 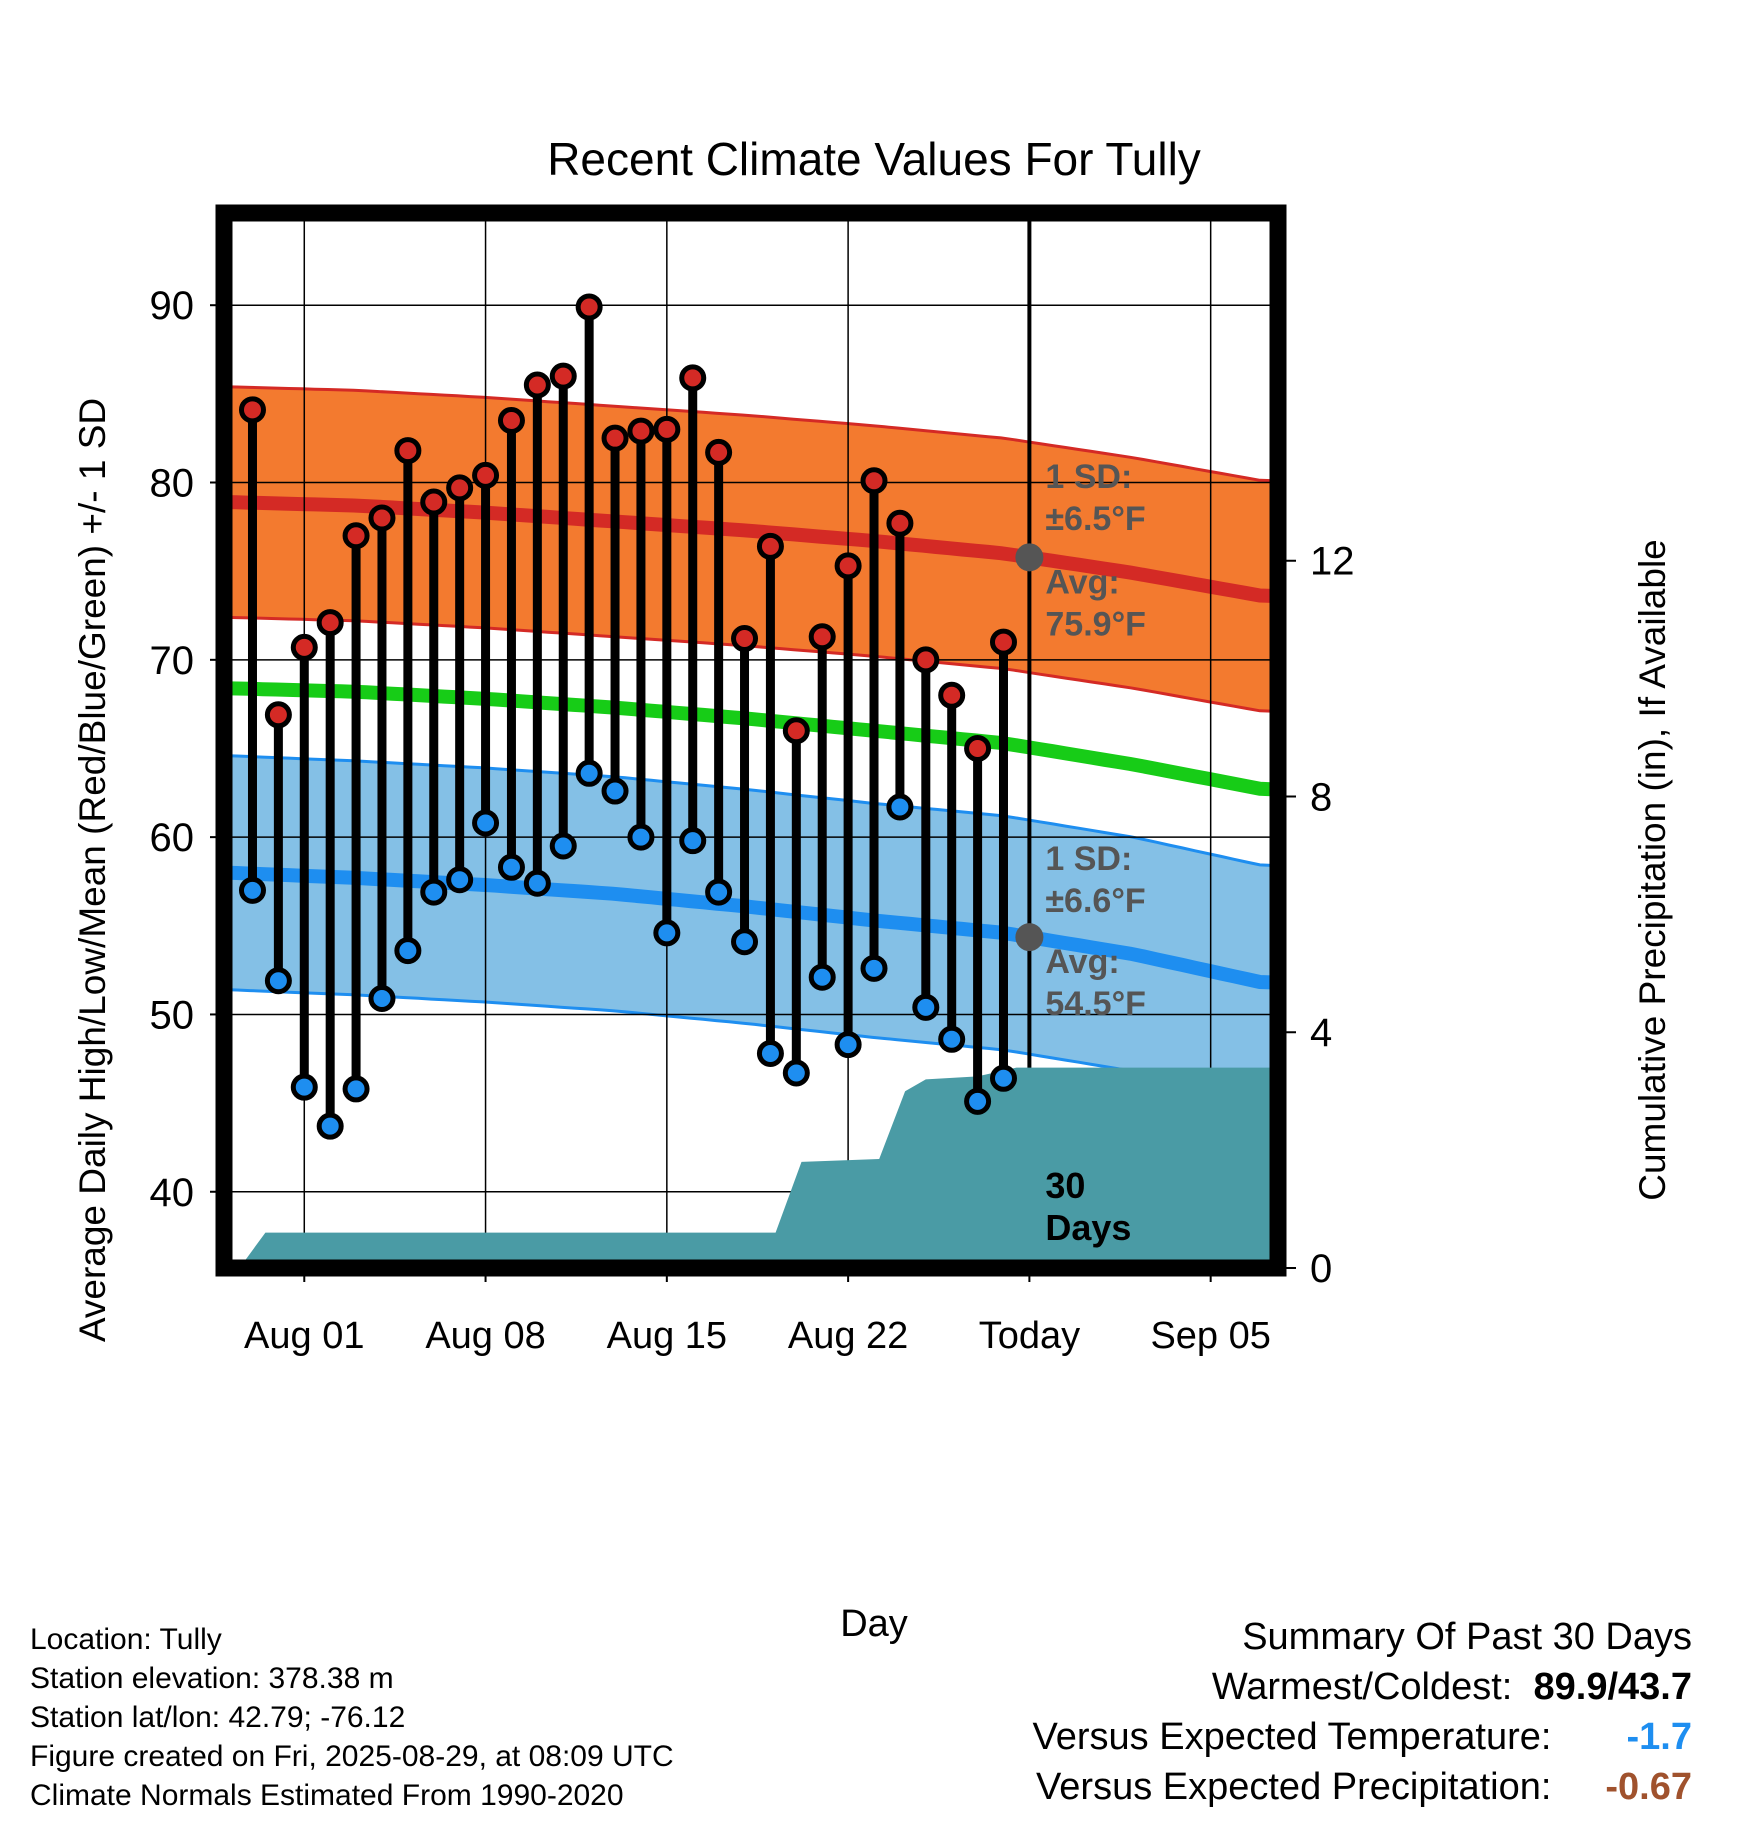 I want to click on cold-value: 43.7, so click(x=1655, y=1687).